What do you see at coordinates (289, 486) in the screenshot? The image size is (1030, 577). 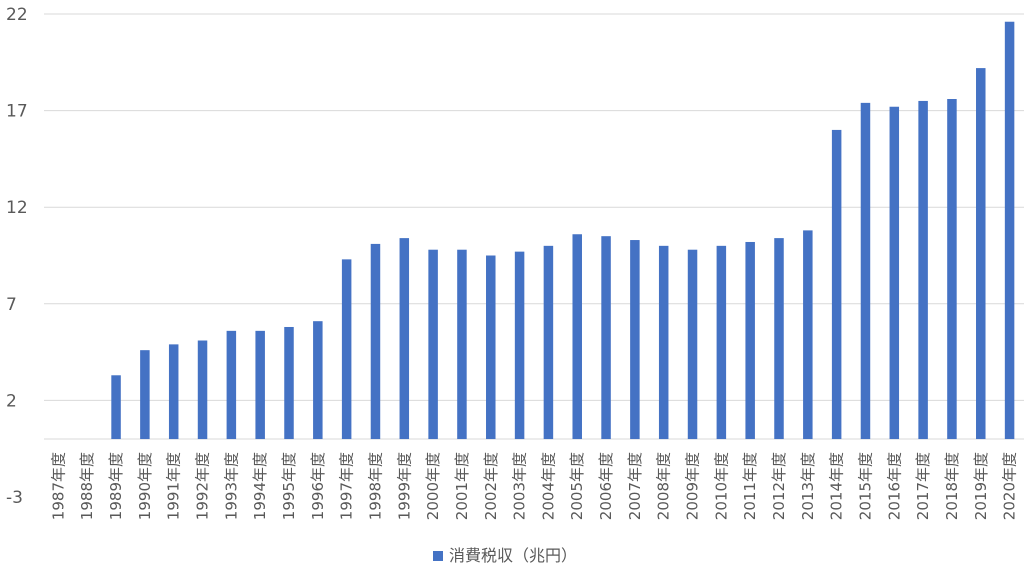 I see `x-tick-label: 1995年度` at bounding box center [289, 486].